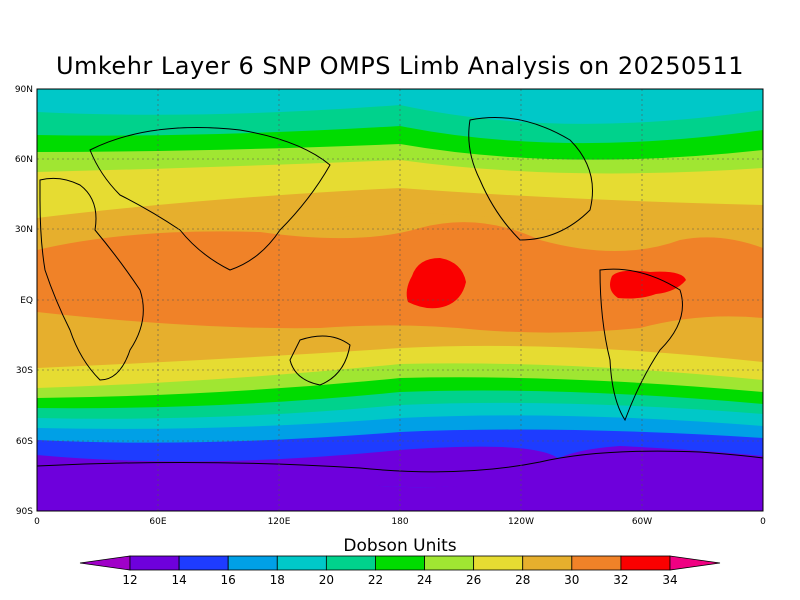  What do you see at coordinates (24, 512) in the screenshot?
I see `lat-label: 90S` at bounding box center [24, 512].